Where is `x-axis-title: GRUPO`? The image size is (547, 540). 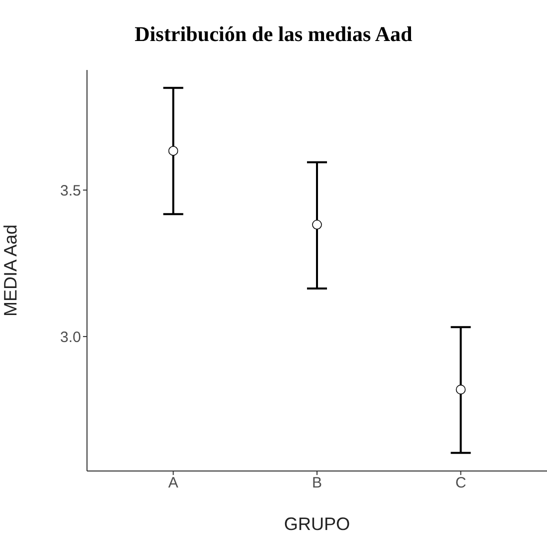
x-axis-title: GRUPO is located at coordinates (317, 524).